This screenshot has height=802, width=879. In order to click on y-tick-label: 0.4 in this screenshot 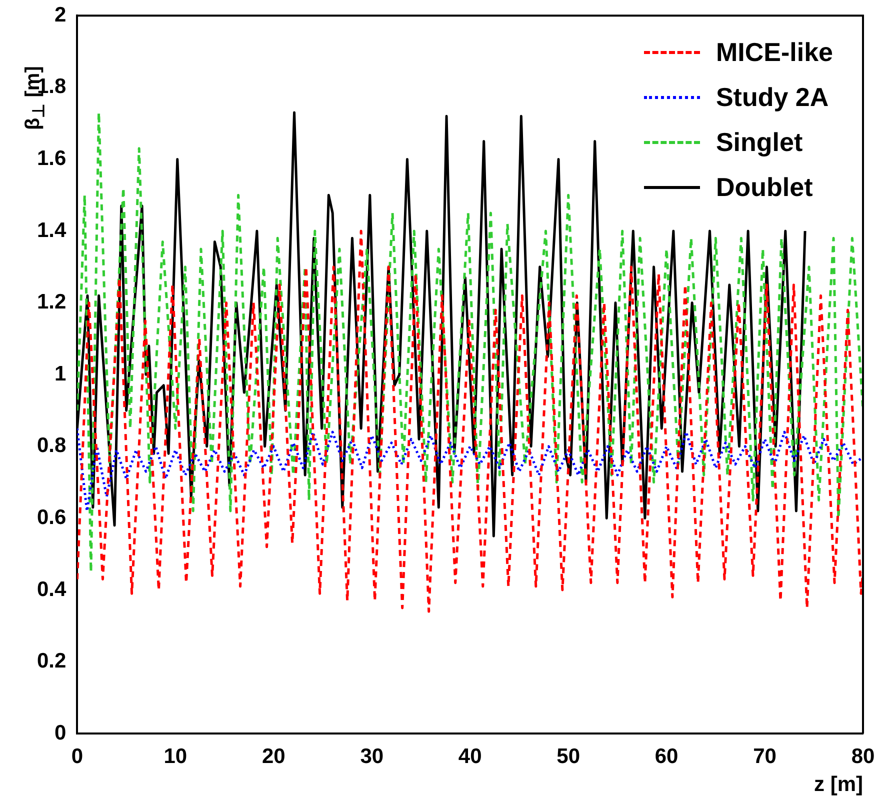, I will do `click(51, 589)`.